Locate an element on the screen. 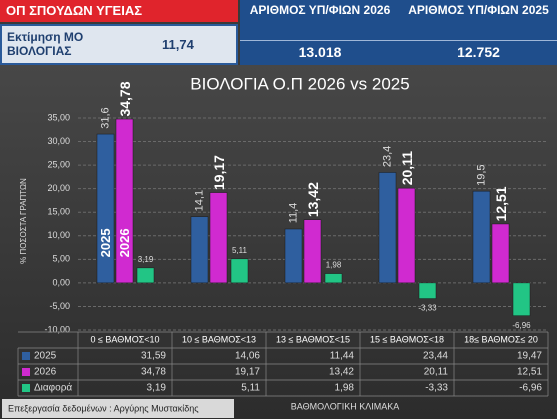  data-label: -3,33 is located at coordinates (427, 308).